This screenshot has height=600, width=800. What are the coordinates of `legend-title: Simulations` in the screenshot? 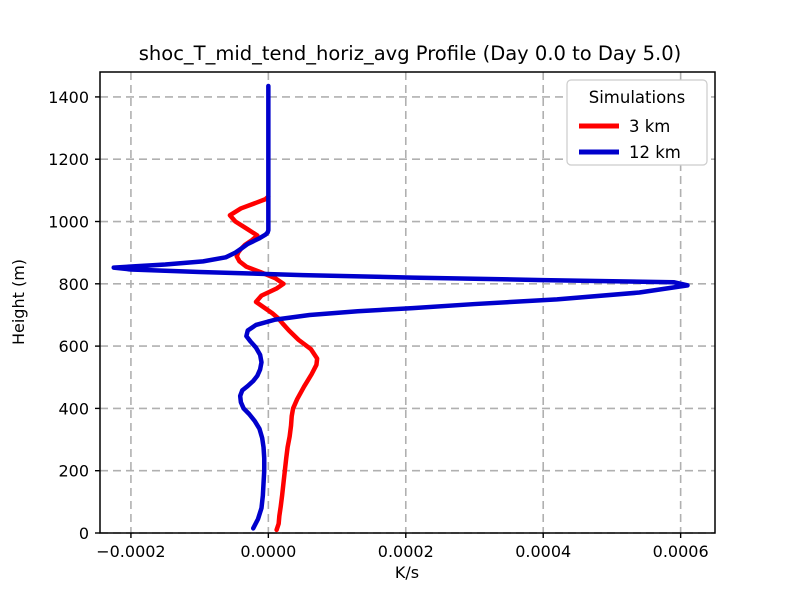 It's located at (637, 97).